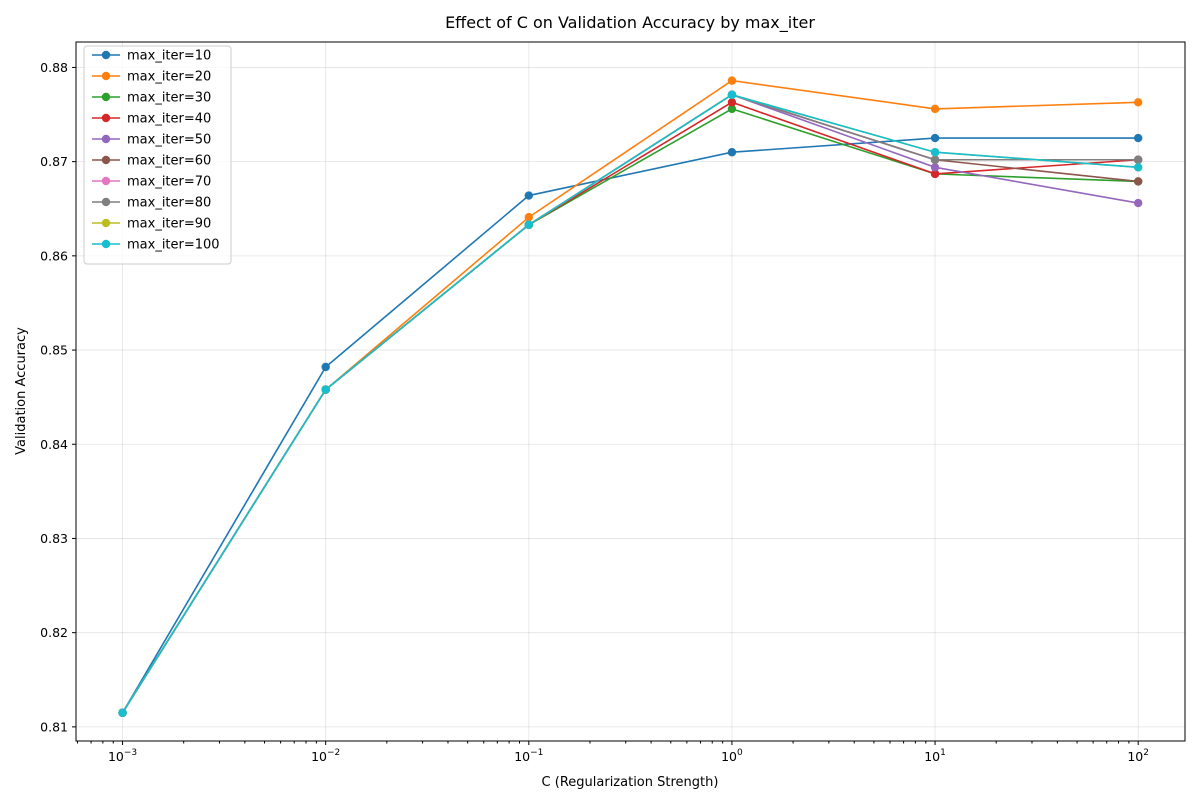 The image size is (1200, 800). I want to click on legend-label: max_iter=80, so click(169, 203).